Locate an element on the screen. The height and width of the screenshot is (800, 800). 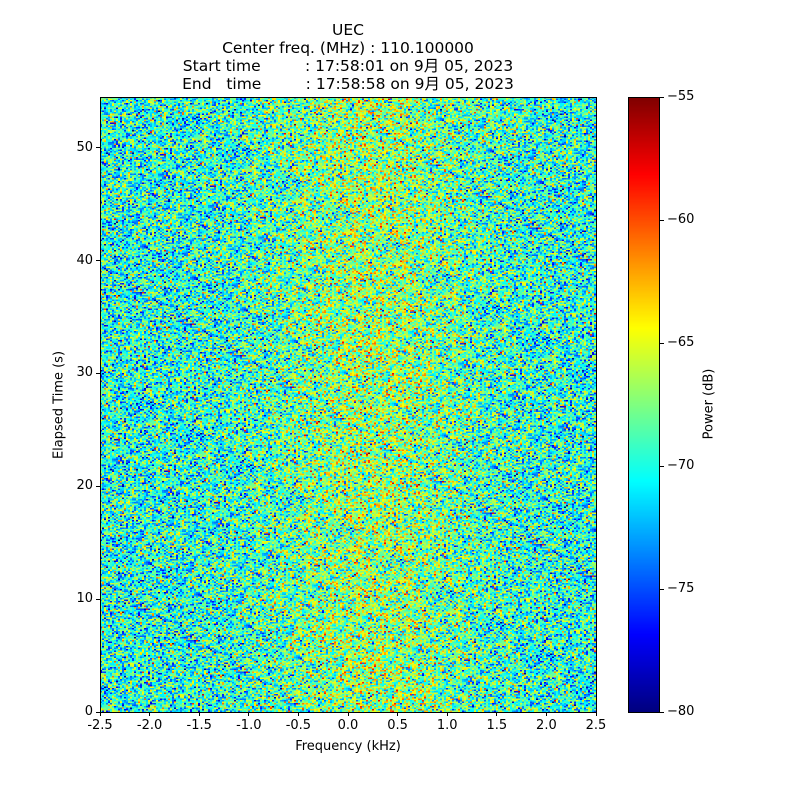
x-tick-label: -1.0 is located at coordinates (249, 725).